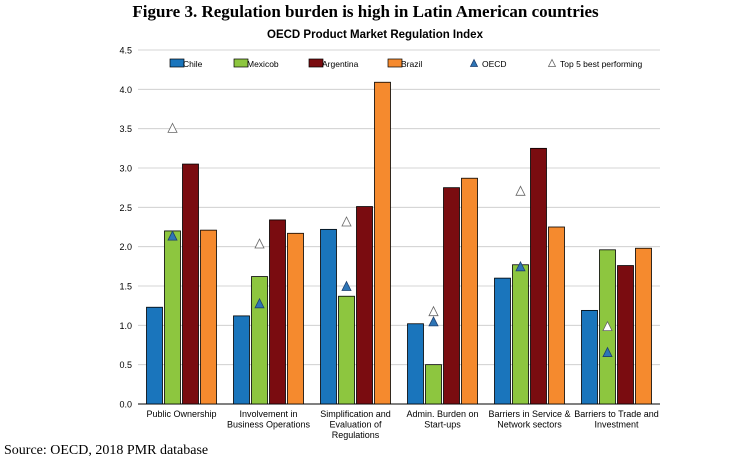  Describe the element at coordinates (125, 208) in the screenshot. I see `y-tick-label: 2.5` at that location.